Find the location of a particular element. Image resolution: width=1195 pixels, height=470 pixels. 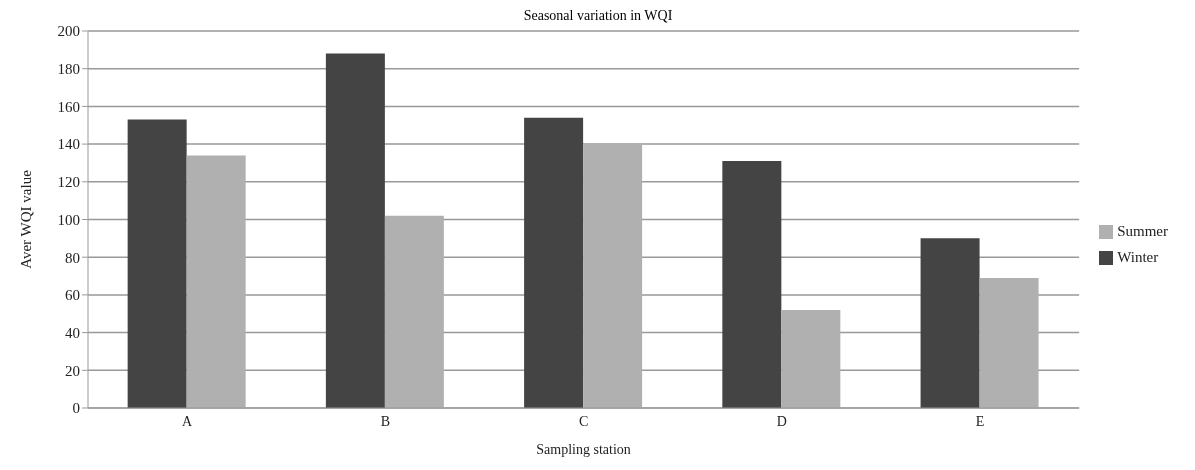

y-tick-label: 160 is located at coordinates (68, 106).